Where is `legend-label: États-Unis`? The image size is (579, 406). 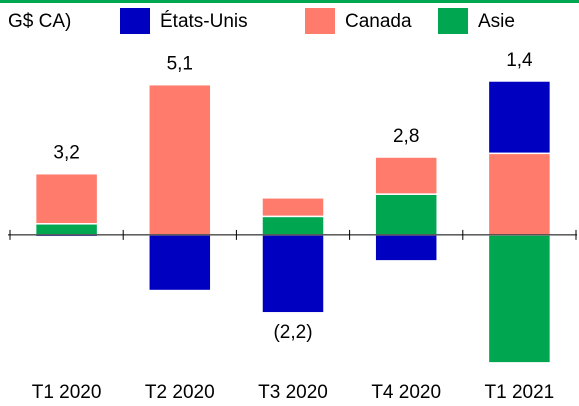
legend-label: États-Unis is located at coordinates (204, 21).